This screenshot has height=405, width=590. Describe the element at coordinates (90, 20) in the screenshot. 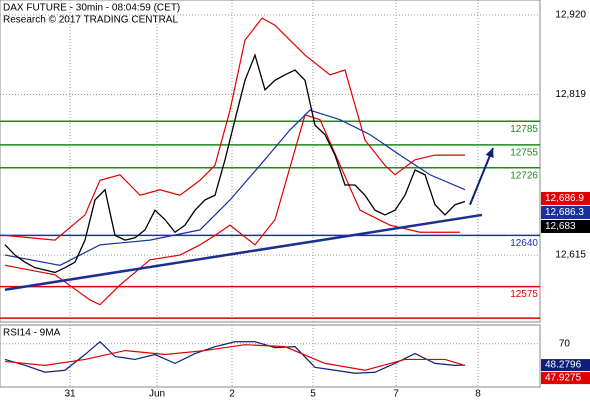

I see `chart-subtitle: Research © 2017 TRADING CENTRAL` at that location.